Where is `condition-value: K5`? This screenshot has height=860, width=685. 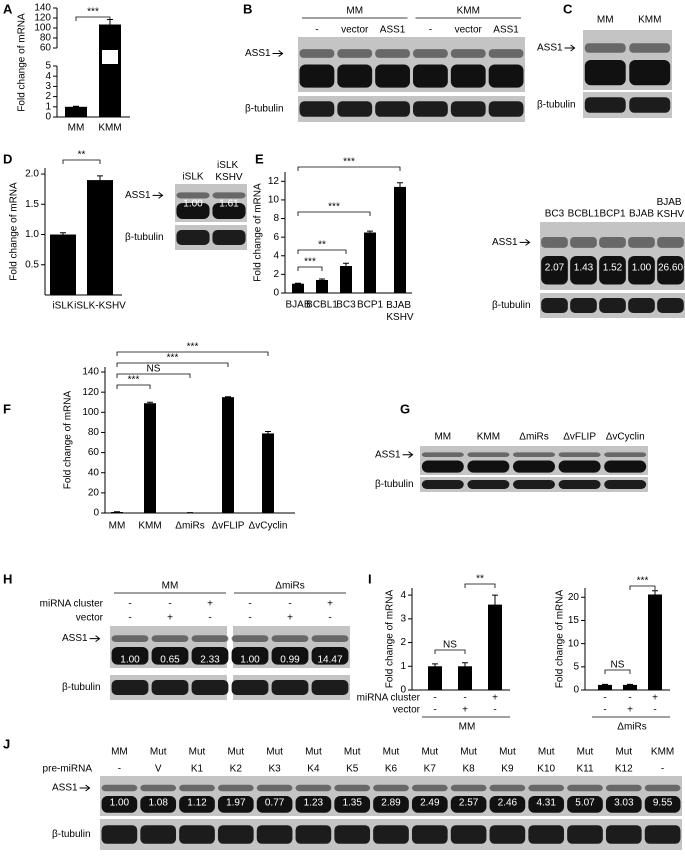 condition-value: K5 is located at coordinates (352, 769).